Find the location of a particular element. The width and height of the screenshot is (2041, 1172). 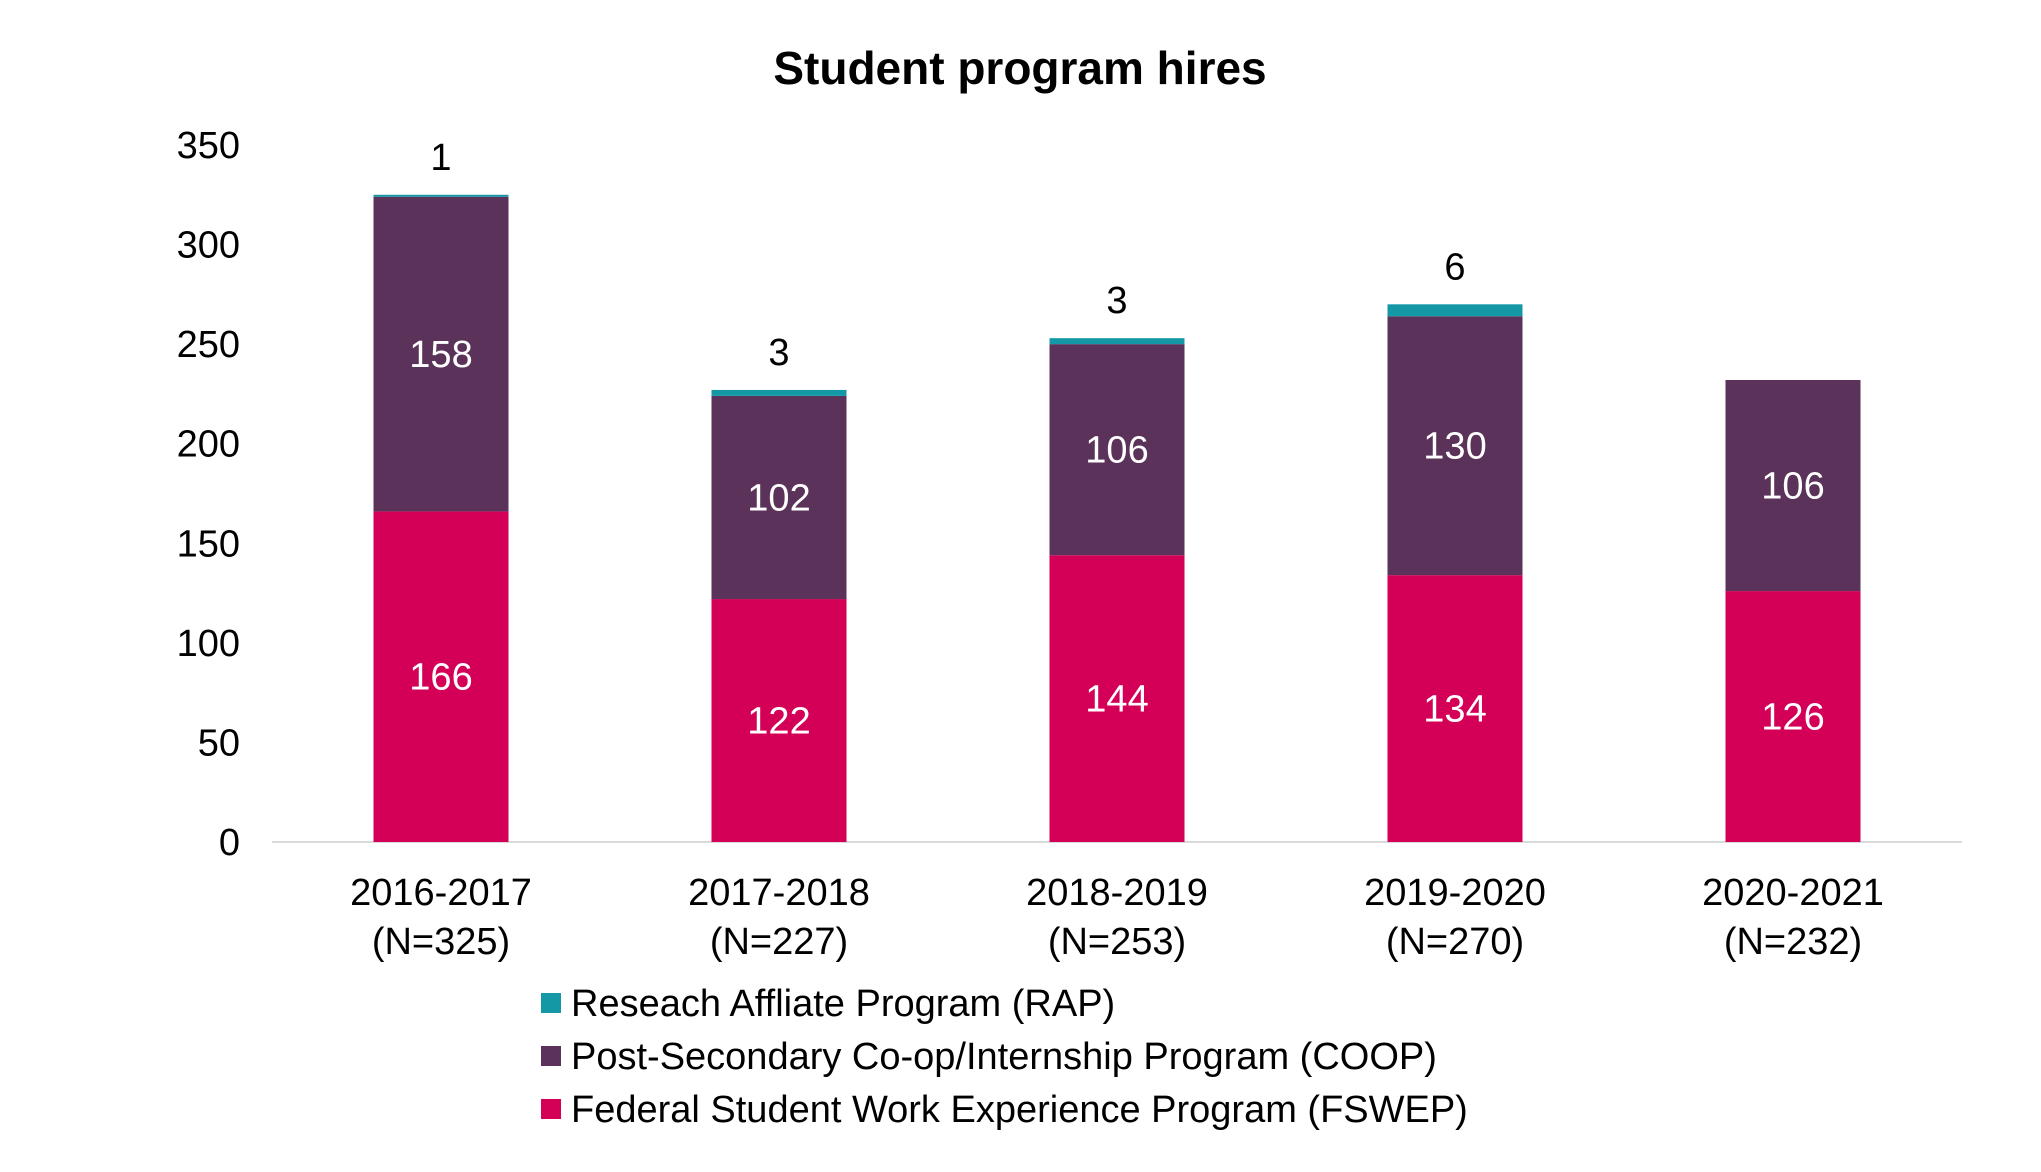

x-tick-count-label: (N=325) is located at coordinates (441, 942).